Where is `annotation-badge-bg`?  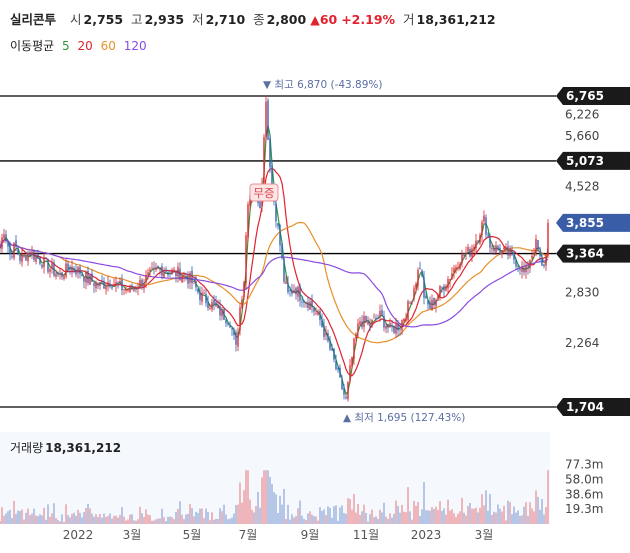 annotation-badge-bg is located at coordinates (264, 192).